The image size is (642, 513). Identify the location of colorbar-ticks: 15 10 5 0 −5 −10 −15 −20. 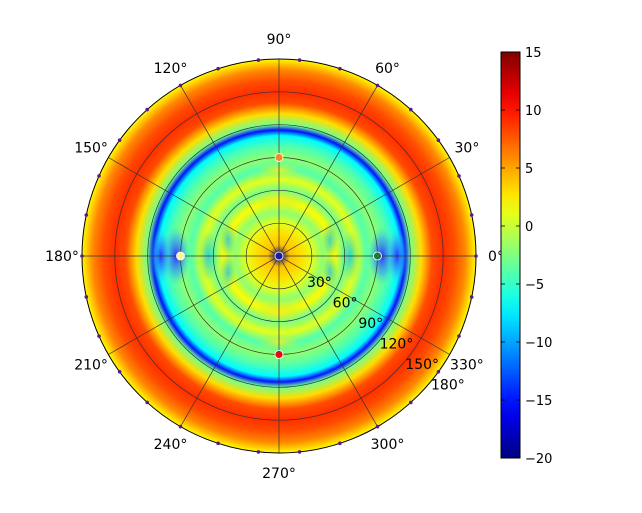
(526, 256).